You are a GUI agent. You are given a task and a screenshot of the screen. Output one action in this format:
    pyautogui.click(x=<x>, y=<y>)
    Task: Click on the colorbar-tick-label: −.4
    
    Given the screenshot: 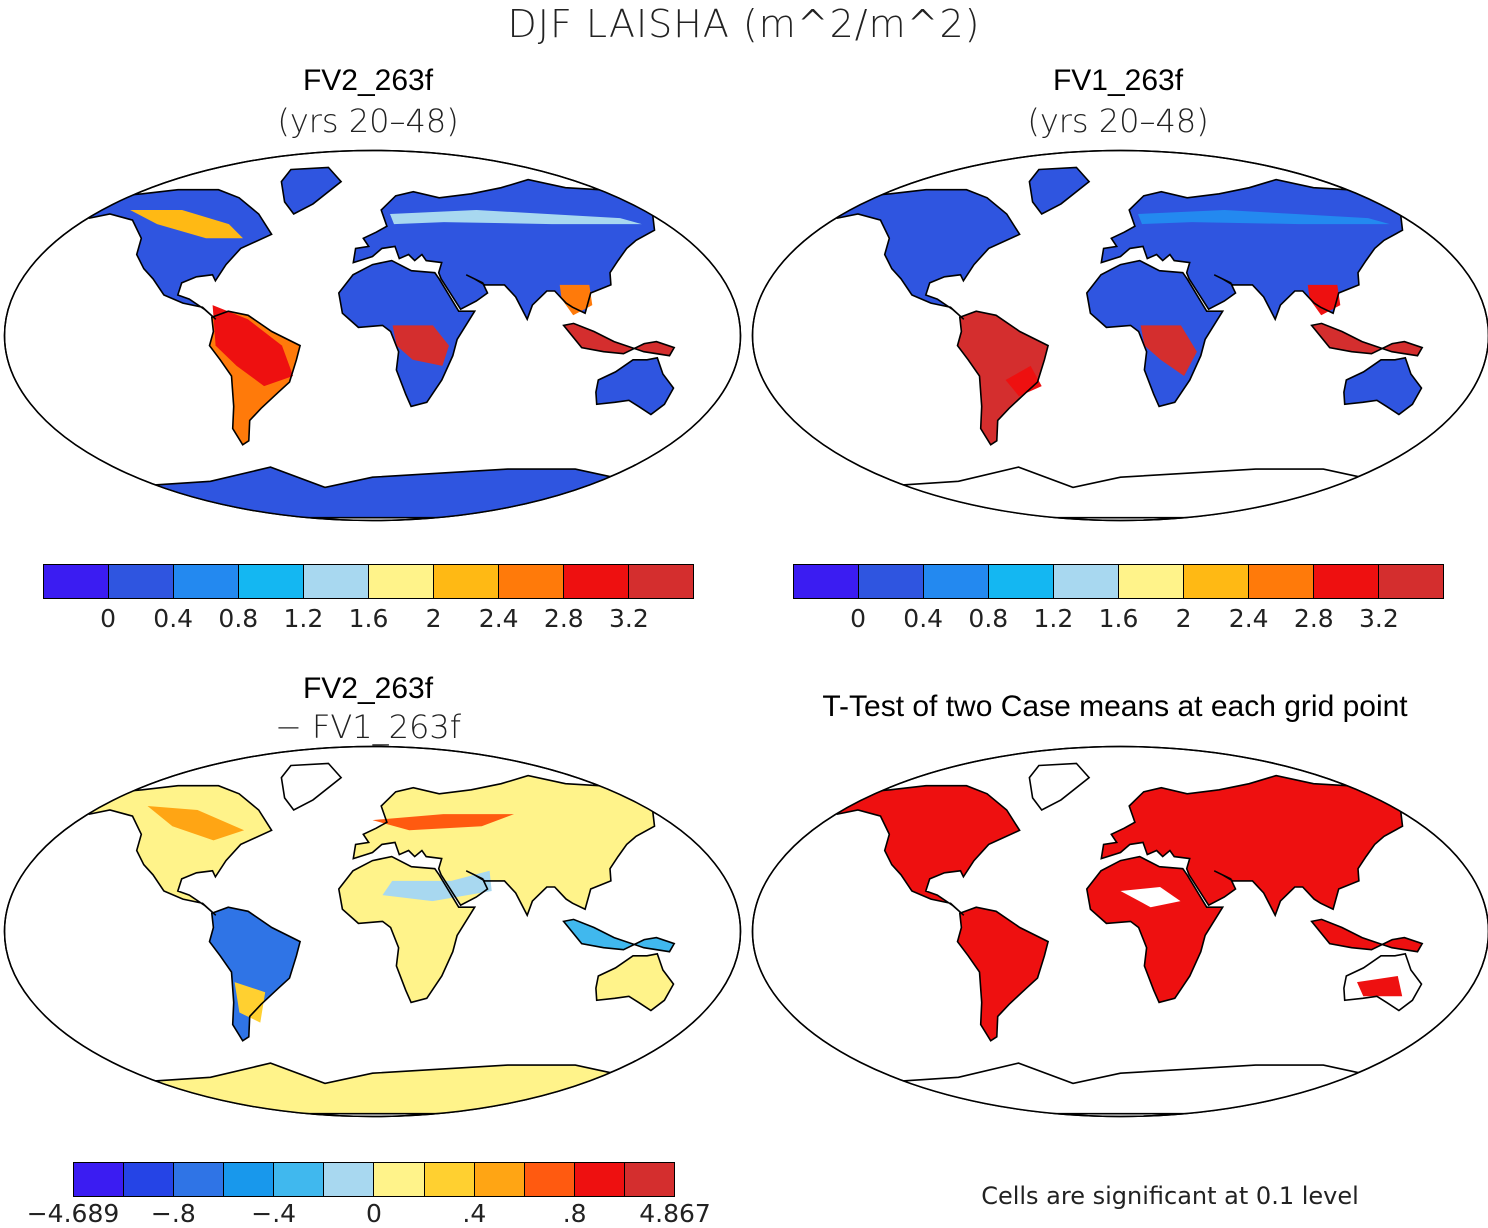 What is the action you would take?
    pyautogui.click(x=273, y=1213)
    